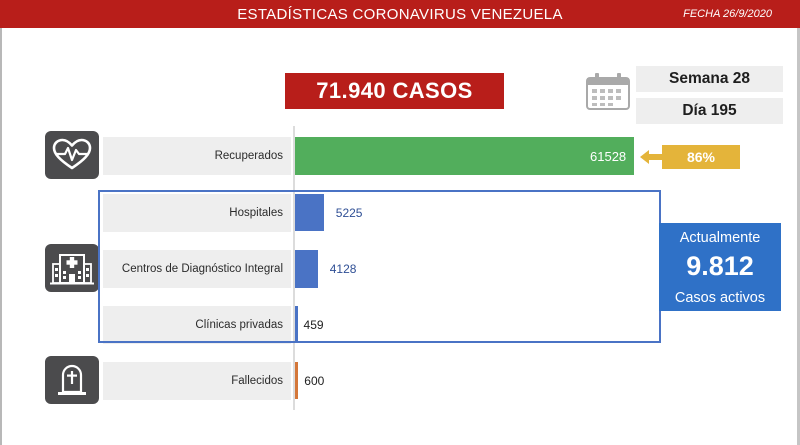 Image resolution: width=800 pixels, height=445 pixels. What do you see at coordinates (197, 381) in the screenshot?
I see `category-fallecidos: Fallecidos` at bounding box center [197, 381].